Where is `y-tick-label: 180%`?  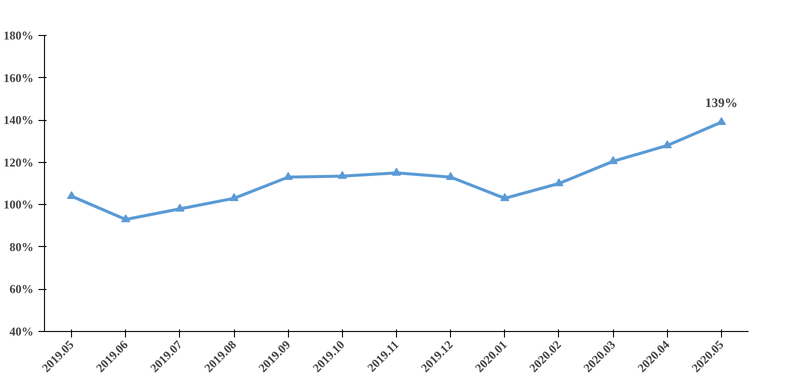
y-tick-label: 180% is located at coordinates (19, 35).